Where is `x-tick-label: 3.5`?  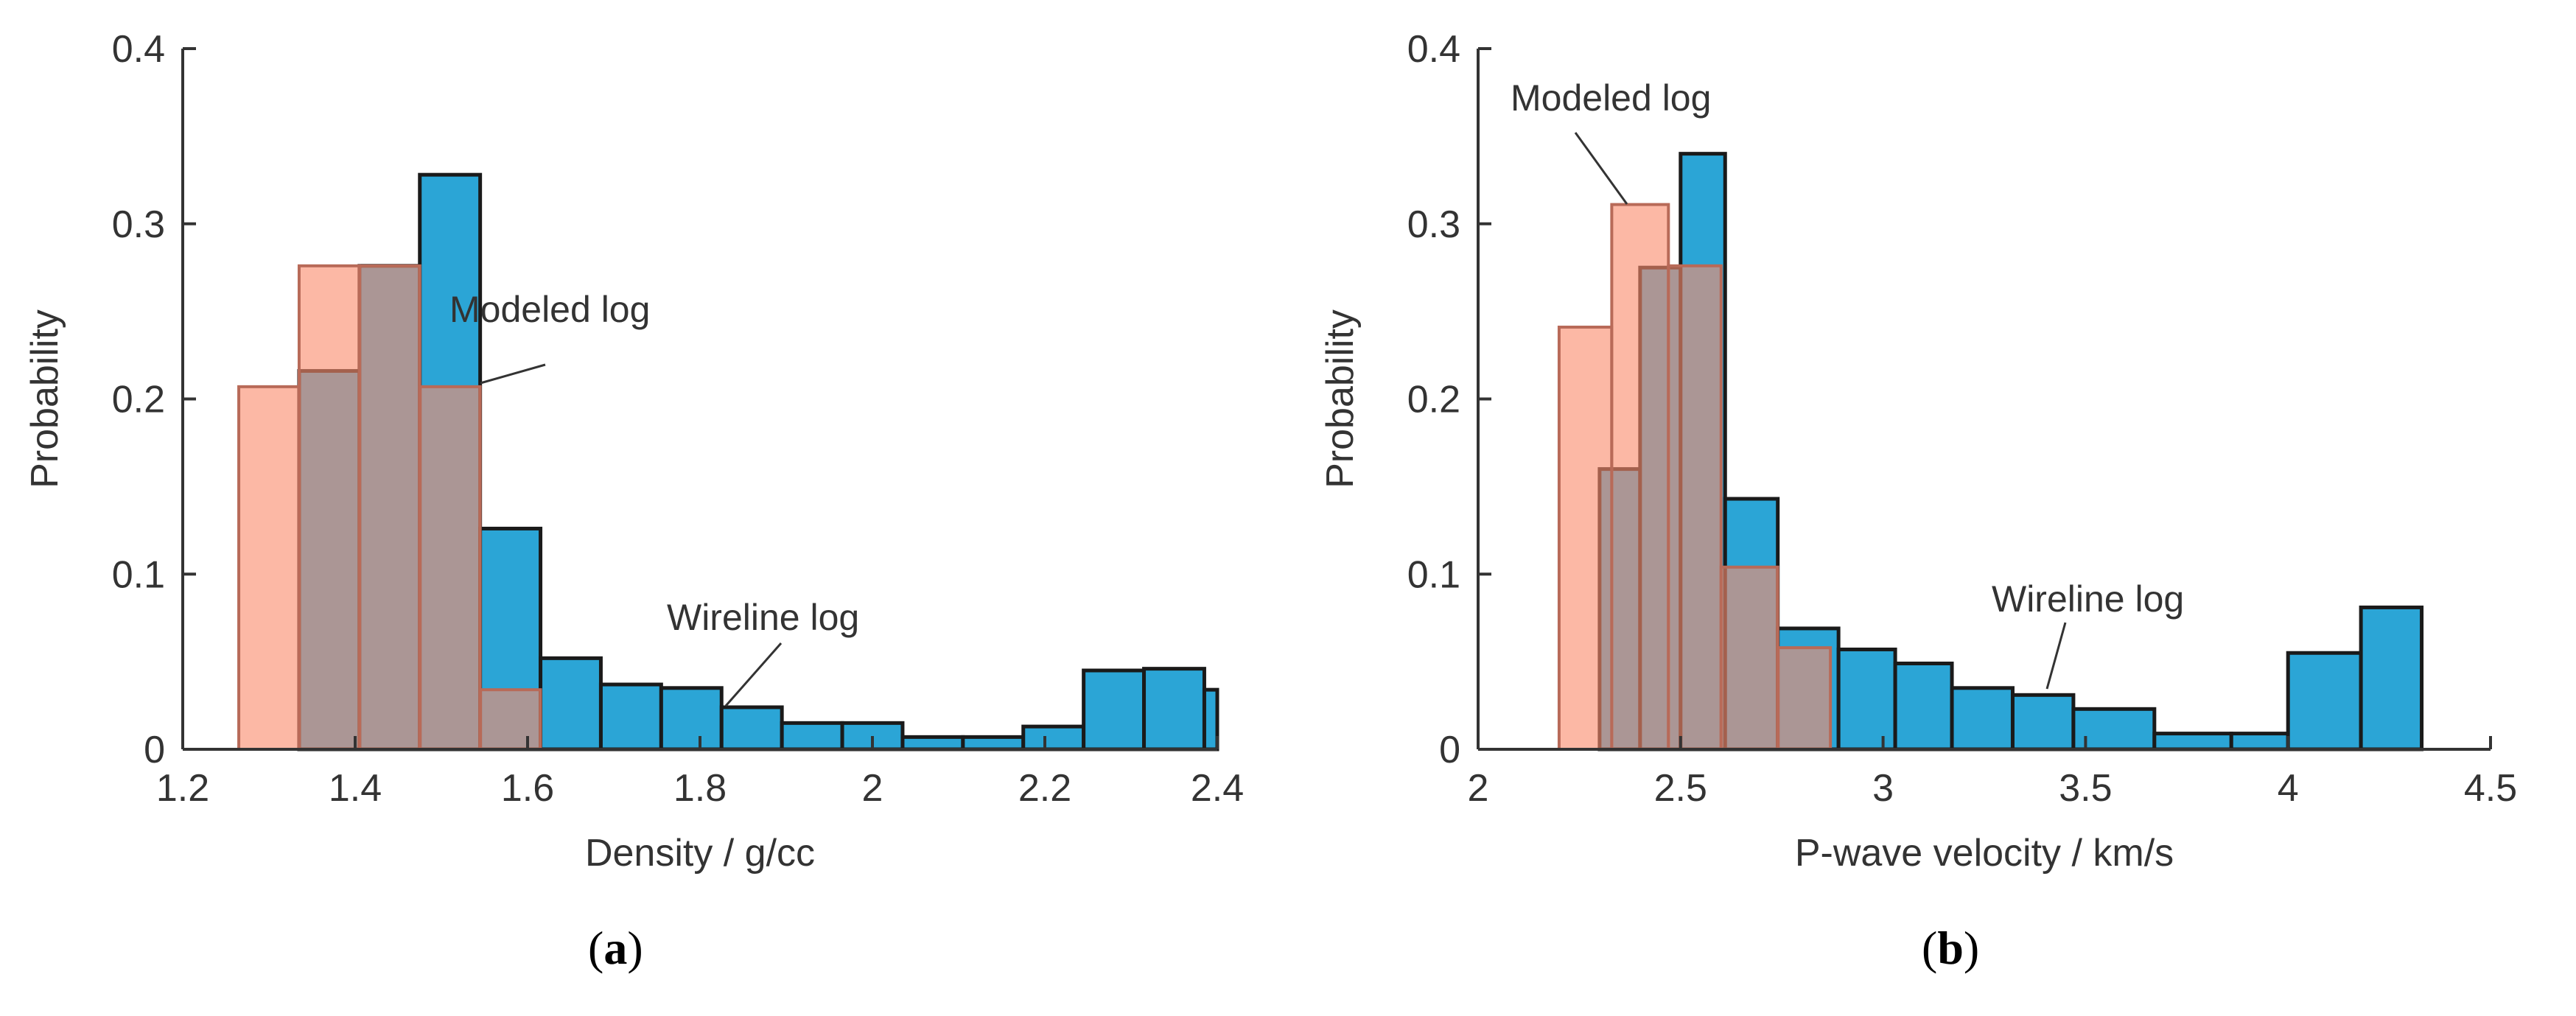
x-tick-label: 3.5 is located at coordinates (2085, 789).